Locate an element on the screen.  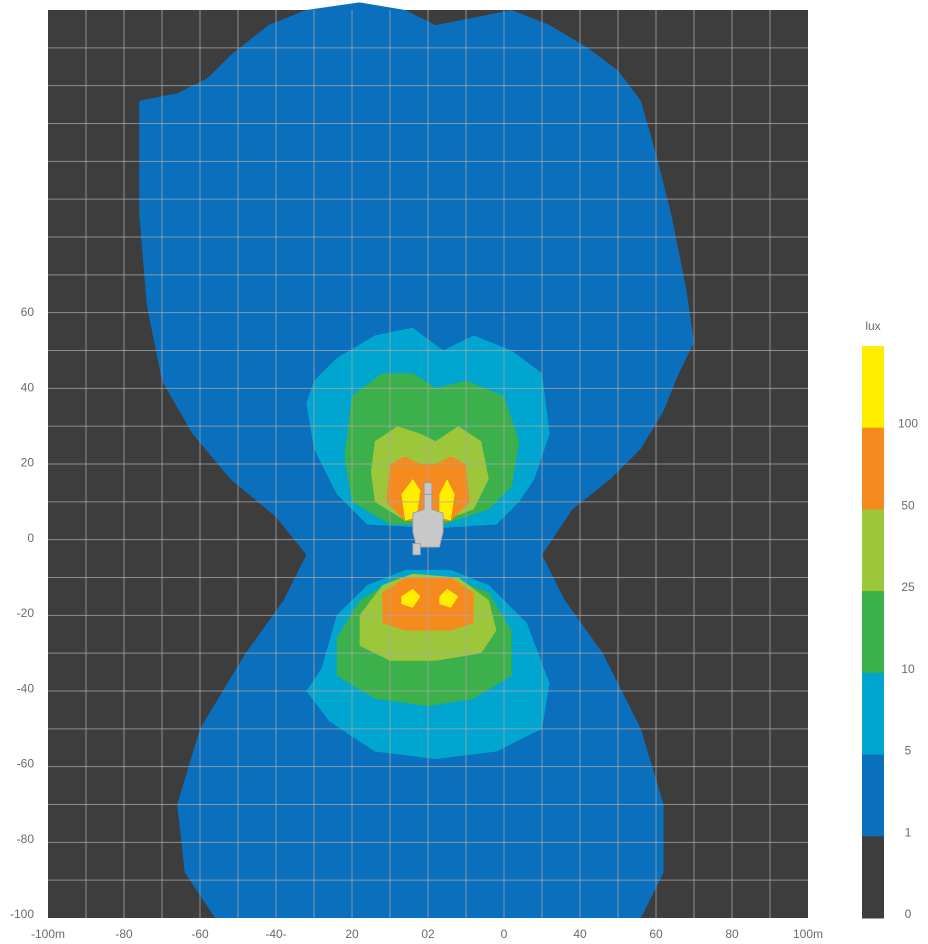
x-axis-ticks: -100m -80 -60 -40- 20 02 0 40 60 80 100m is located at coordinates (427, 934).